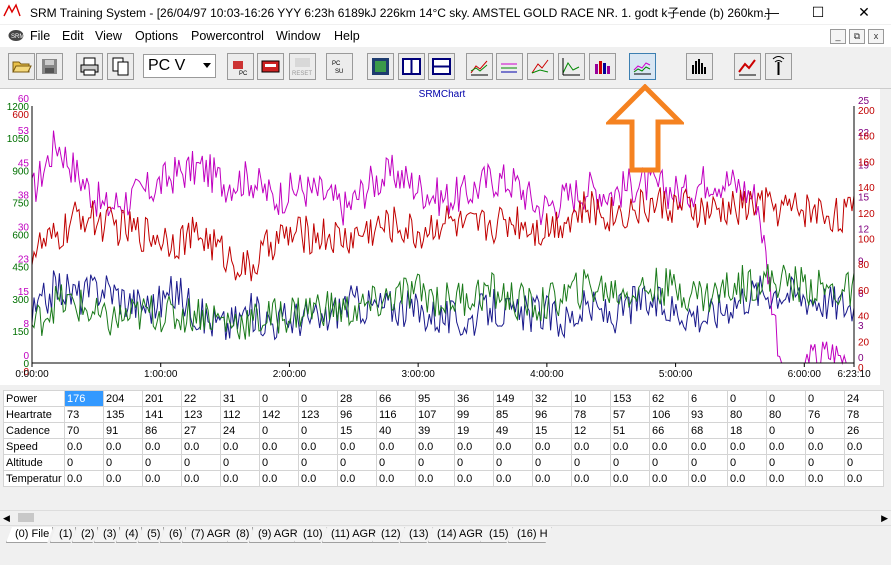 This screenshot has height=565, width=891. What do you see at coordinates (49, 66) in the screenshot?
I see `save-button` at bounding box center [49, 66].